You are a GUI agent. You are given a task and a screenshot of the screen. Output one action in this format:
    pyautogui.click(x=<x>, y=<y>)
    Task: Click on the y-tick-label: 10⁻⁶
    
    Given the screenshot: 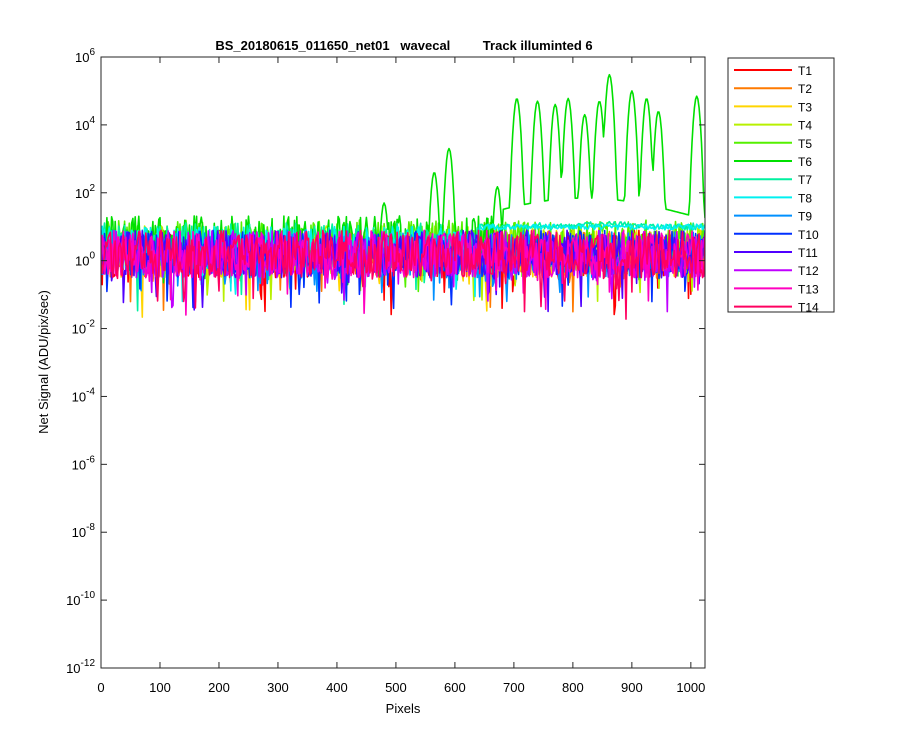 What is the action you would take?
    pyautogui.click(x=84, y=463)
    